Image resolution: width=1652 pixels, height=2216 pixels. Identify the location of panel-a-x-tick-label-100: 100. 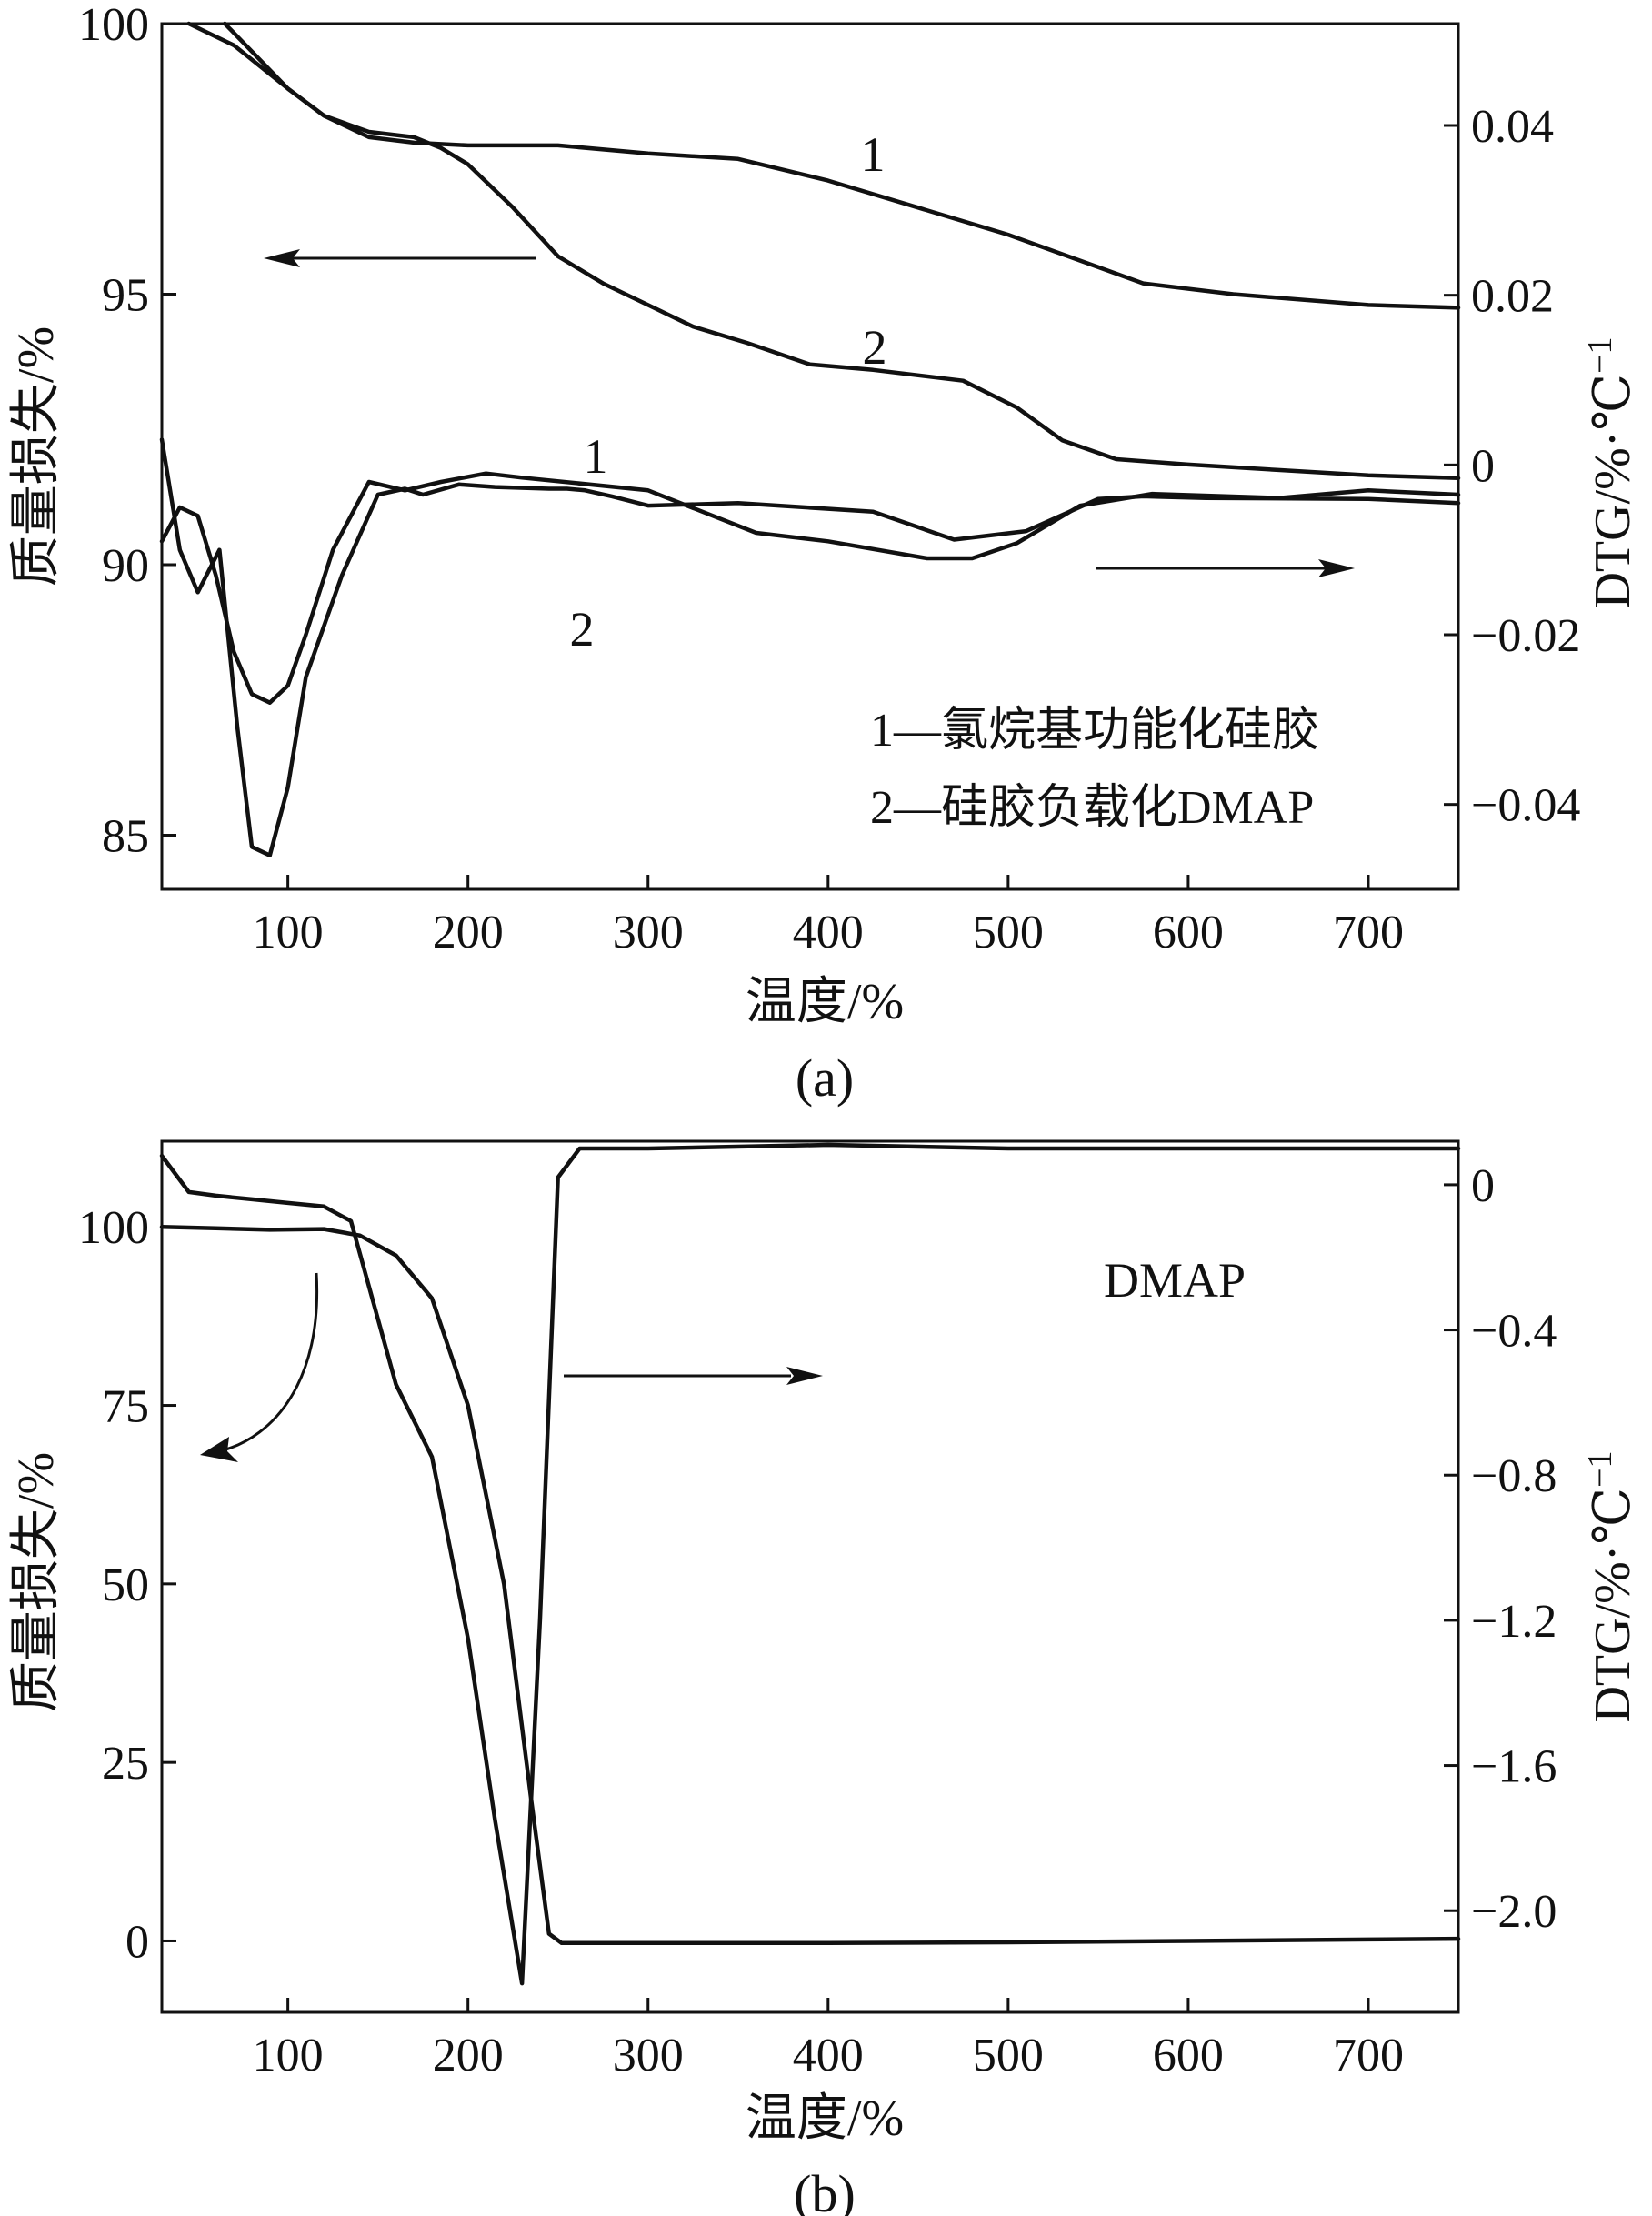
(288, 933).